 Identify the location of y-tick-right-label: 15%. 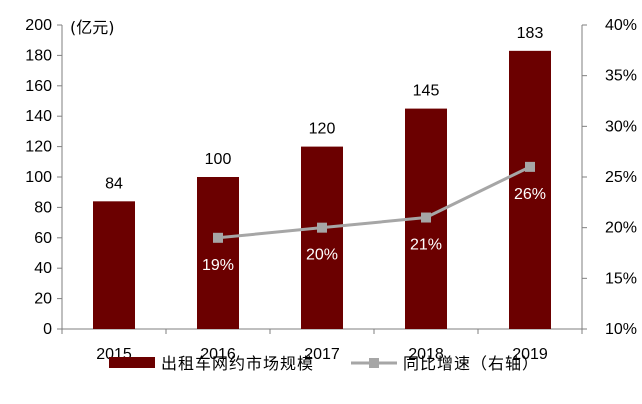
(621, 278).